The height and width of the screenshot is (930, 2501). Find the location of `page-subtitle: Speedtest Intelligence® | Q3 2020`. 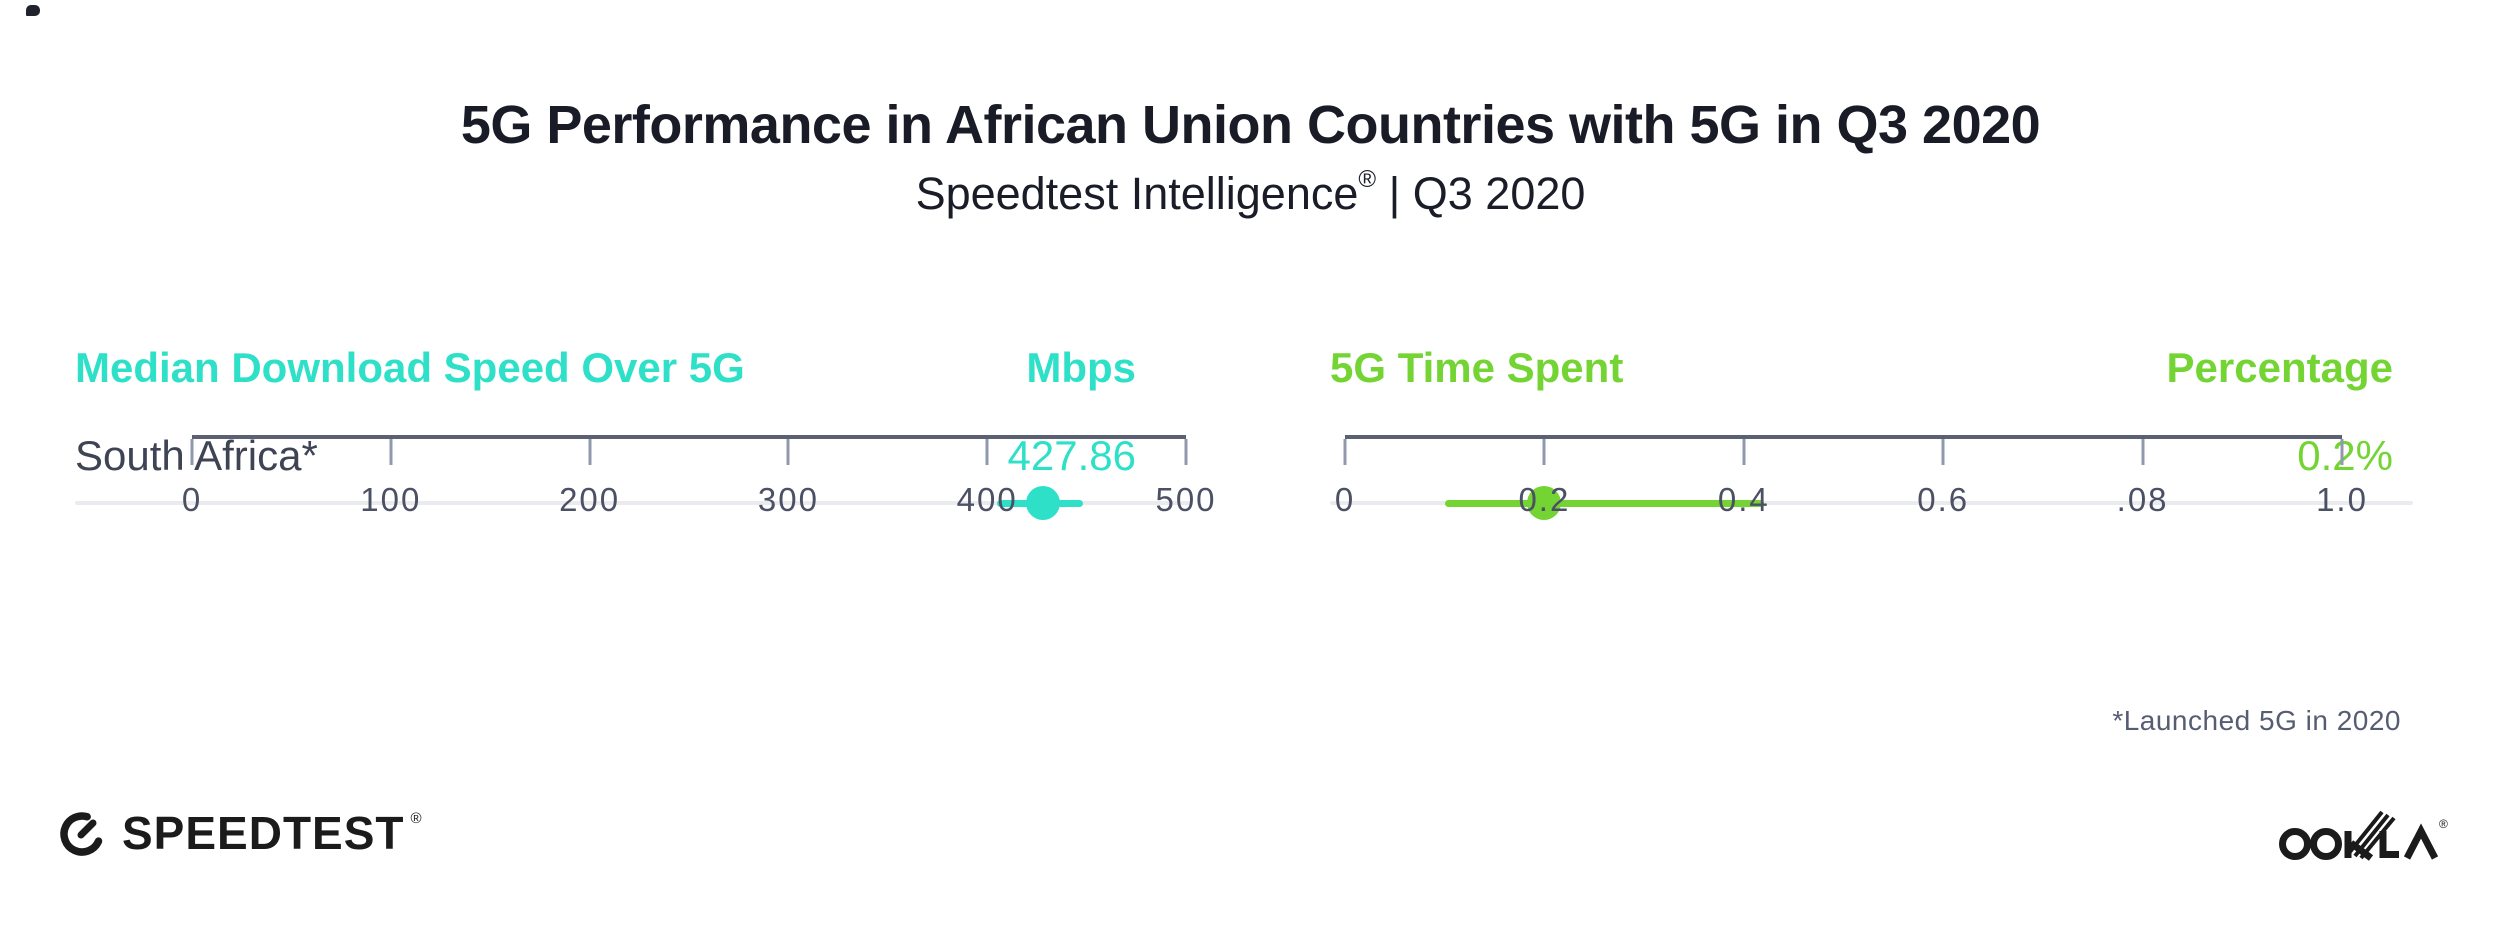

page-subtitle: Speedtest Intelligence® | Q3 2020 is located at coordinates (1250, 193).